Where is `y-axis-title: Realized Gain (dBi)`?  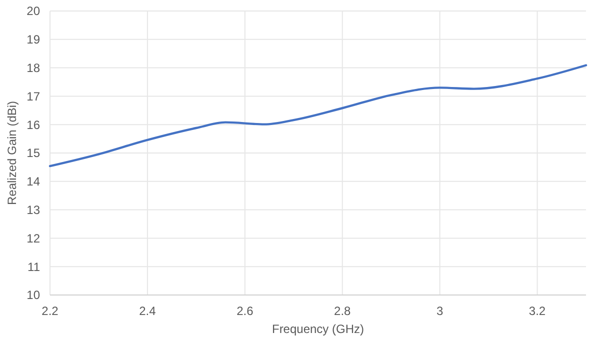
y-axis-title: Realized Gain (dBi) is located at coordinates (12, 153).